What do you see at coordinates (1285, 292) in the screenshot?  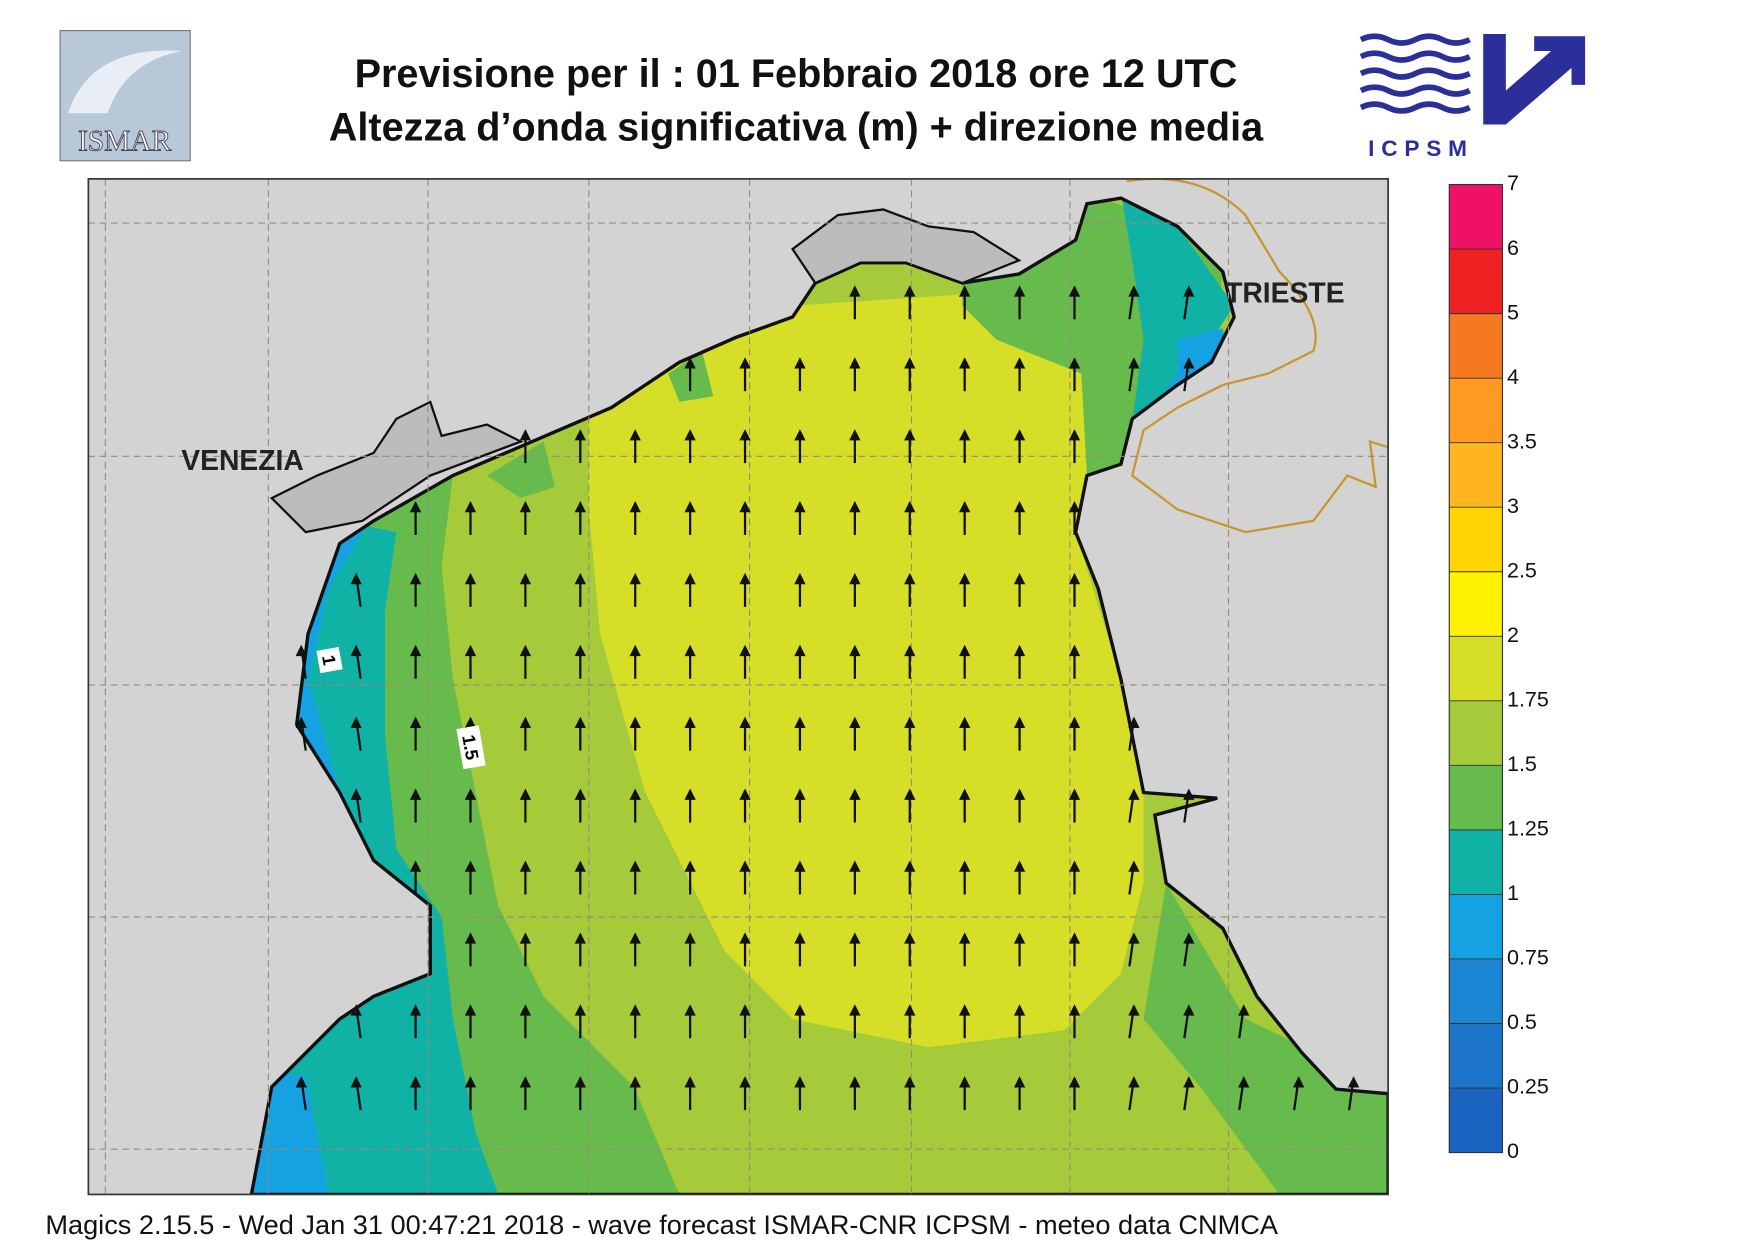 I see `place-label: TRIESTE` at bounding box center [1285, 292].